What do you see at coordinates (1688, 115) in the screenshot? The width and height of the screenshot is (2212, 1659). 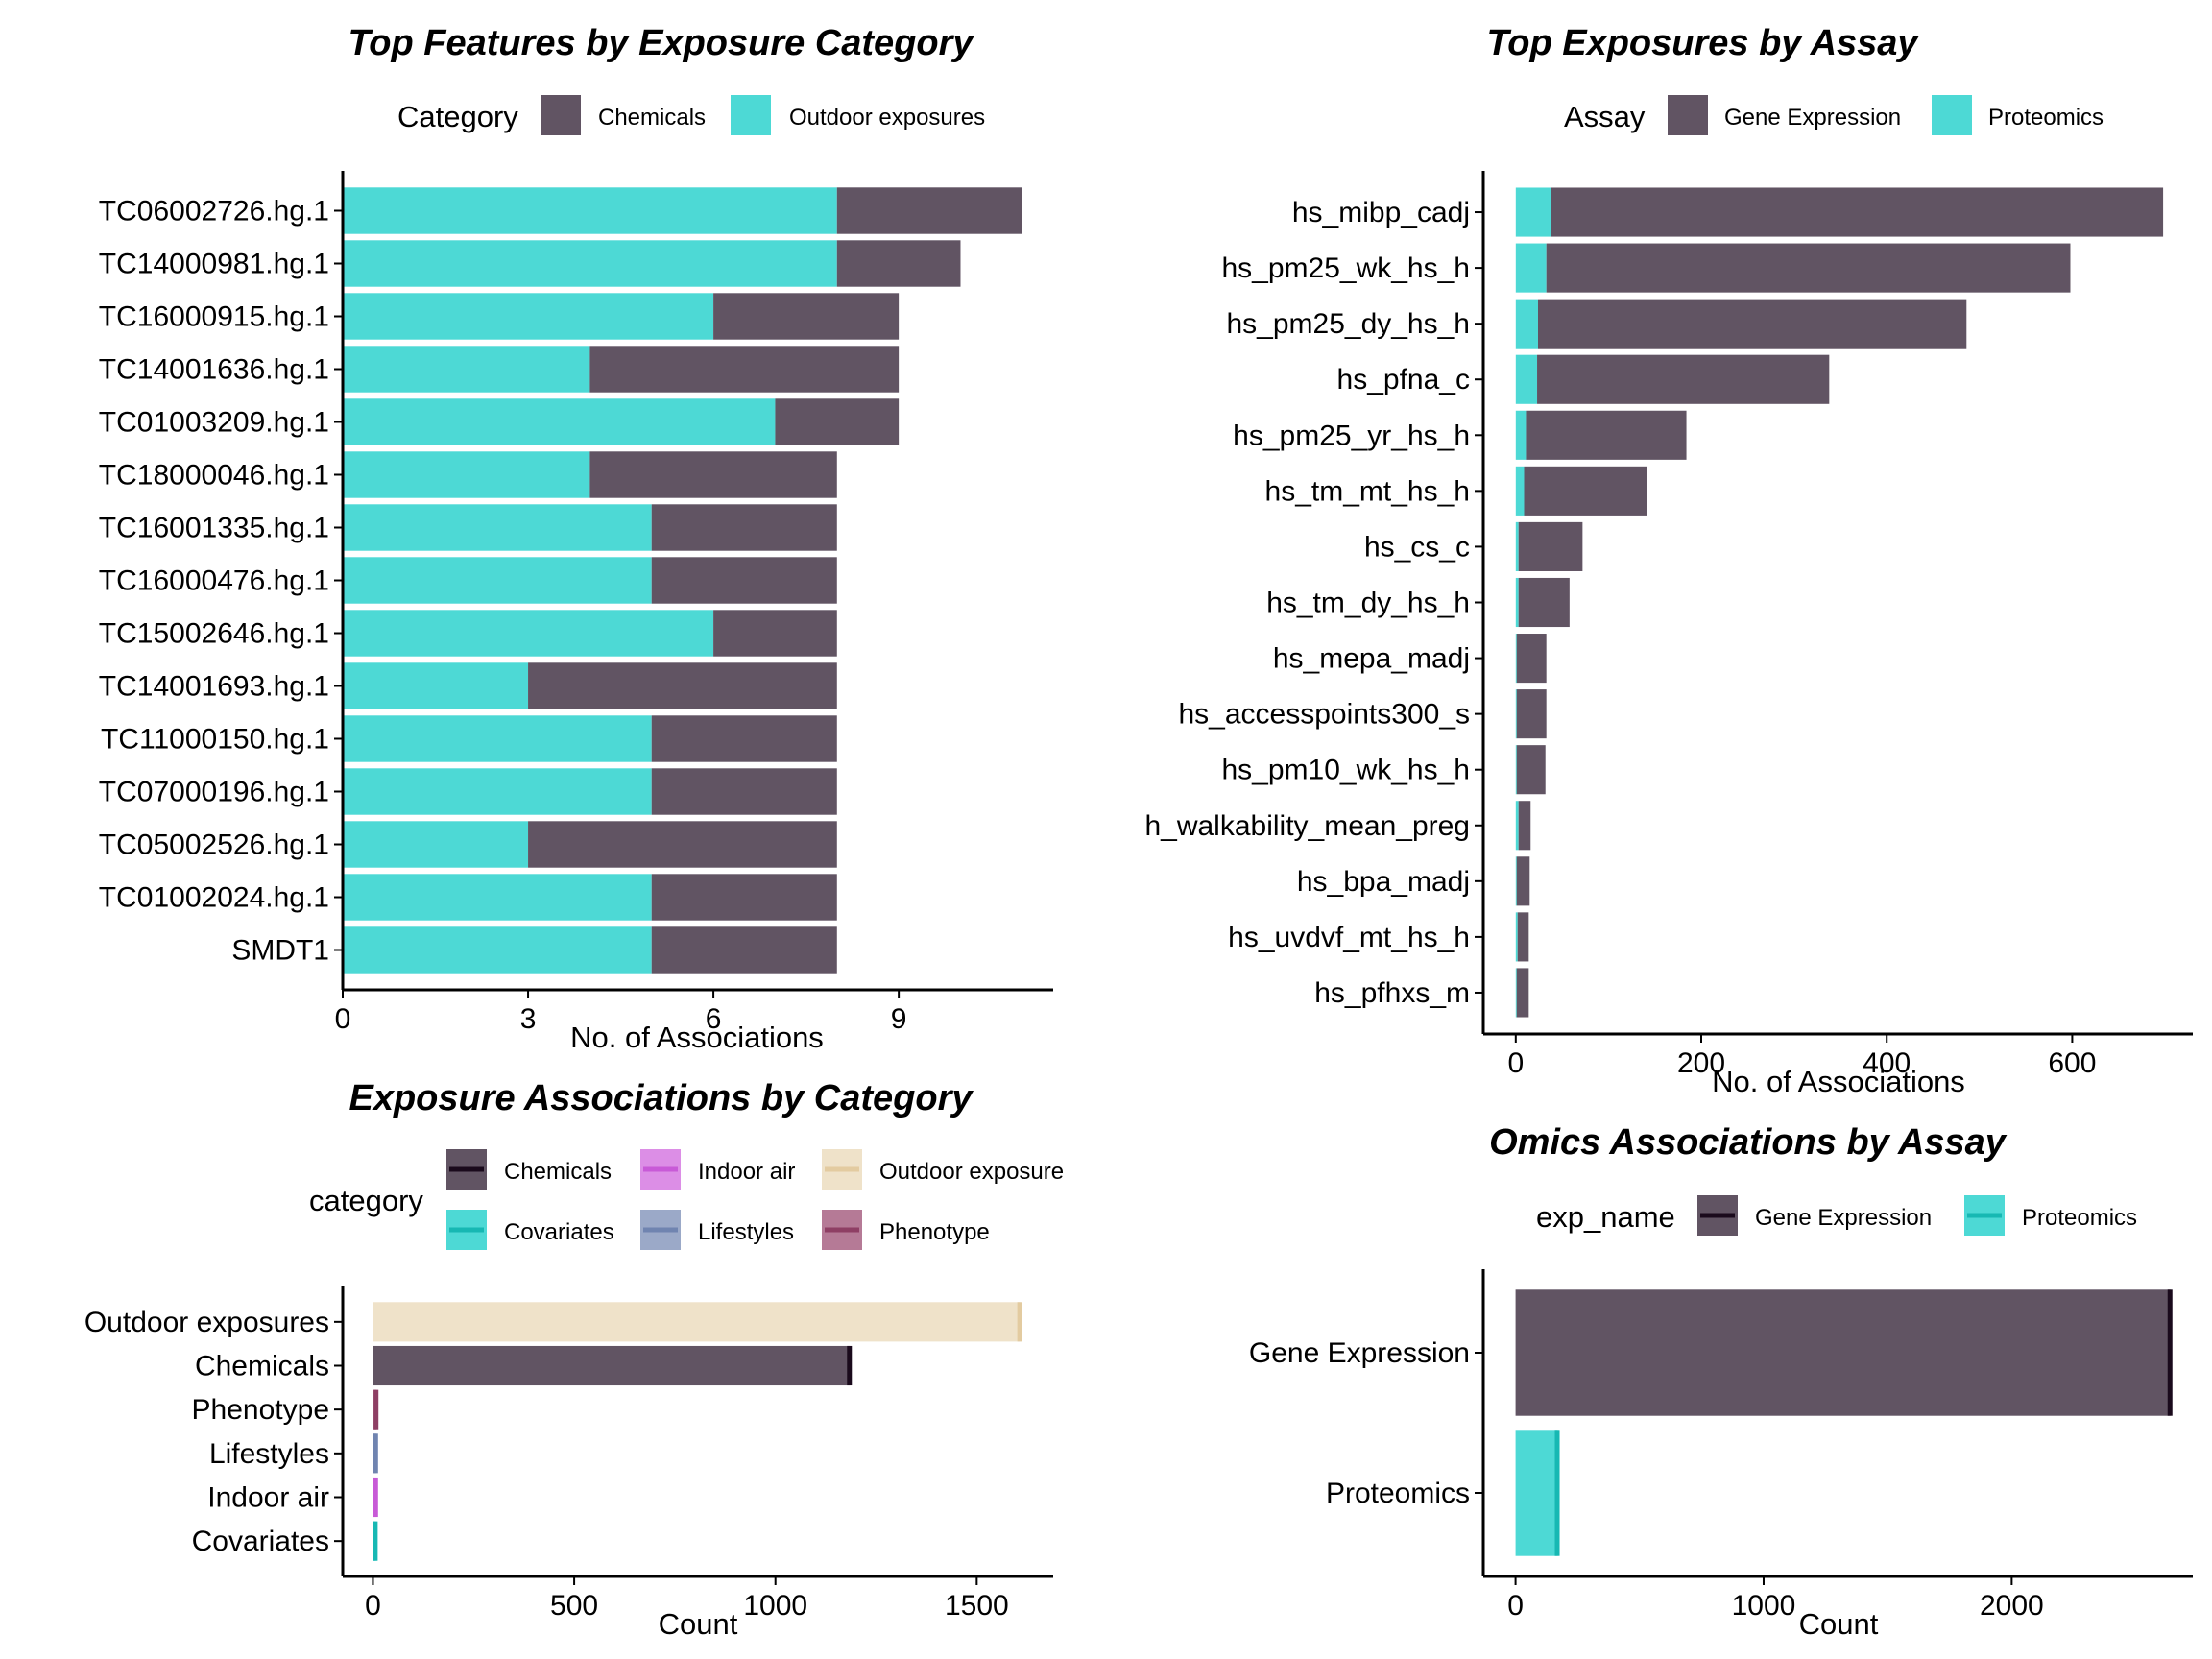 I see `legend-swatch-gene-expression` at bounding box center [1688, 115].